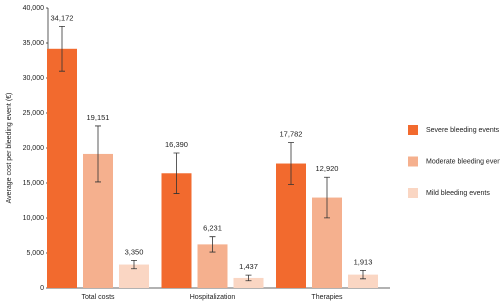 The height and width of the screenshot is (302, 500). Describe the element at coordinates (291, 134) in the screenshot. I see `data-label: 17,782` at that location.